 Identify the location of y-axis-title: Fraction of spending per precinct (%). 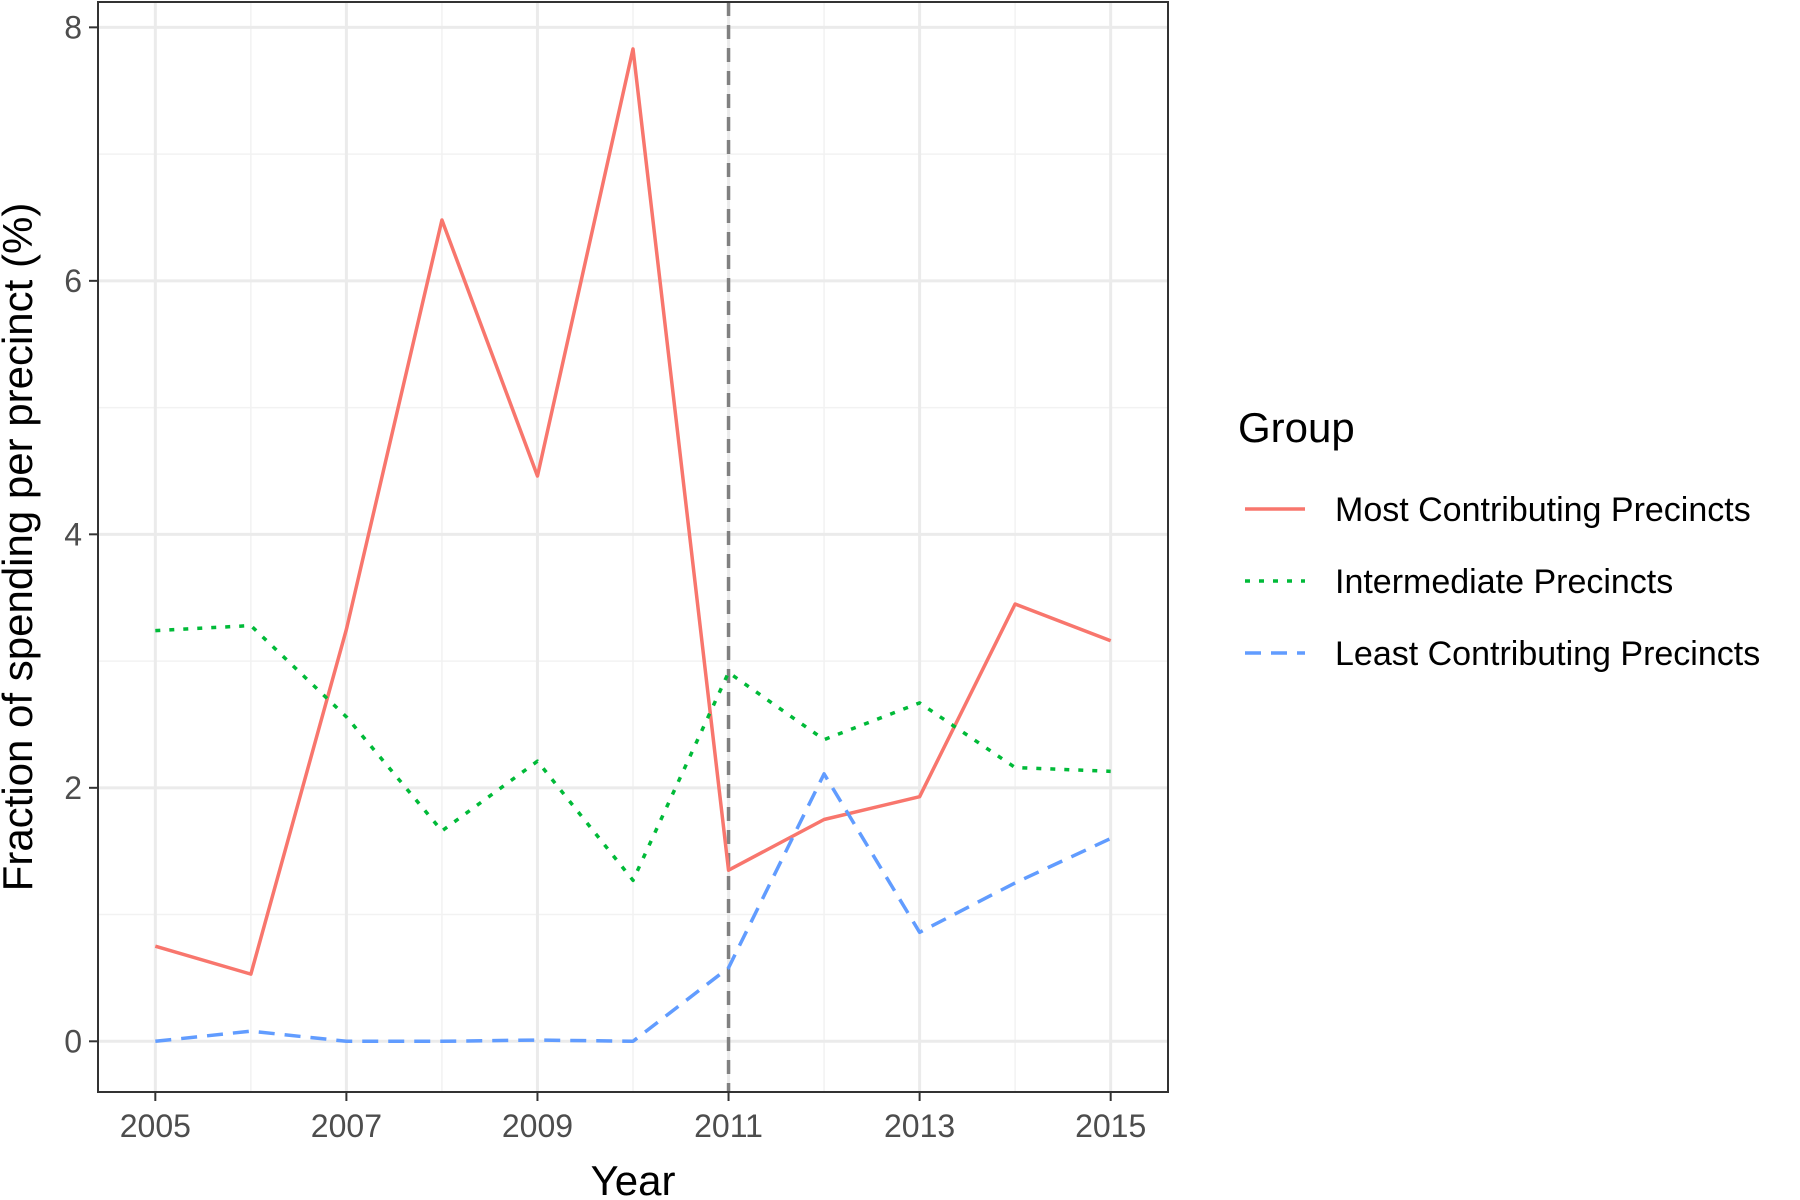
(20, 547).